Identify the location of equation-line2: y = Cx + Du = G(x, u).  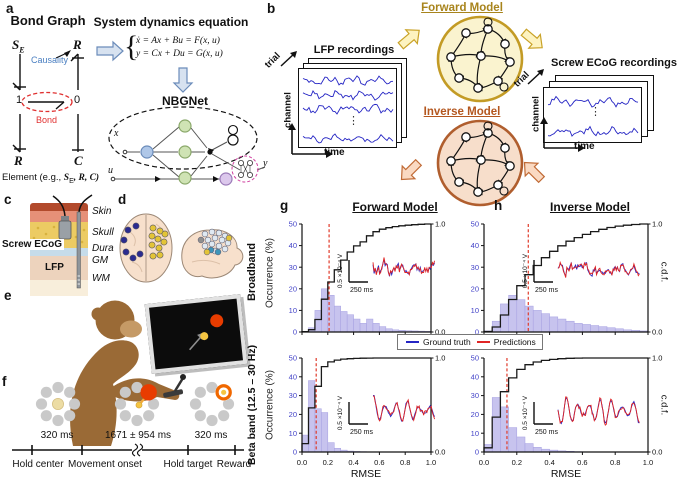
(179, 54).